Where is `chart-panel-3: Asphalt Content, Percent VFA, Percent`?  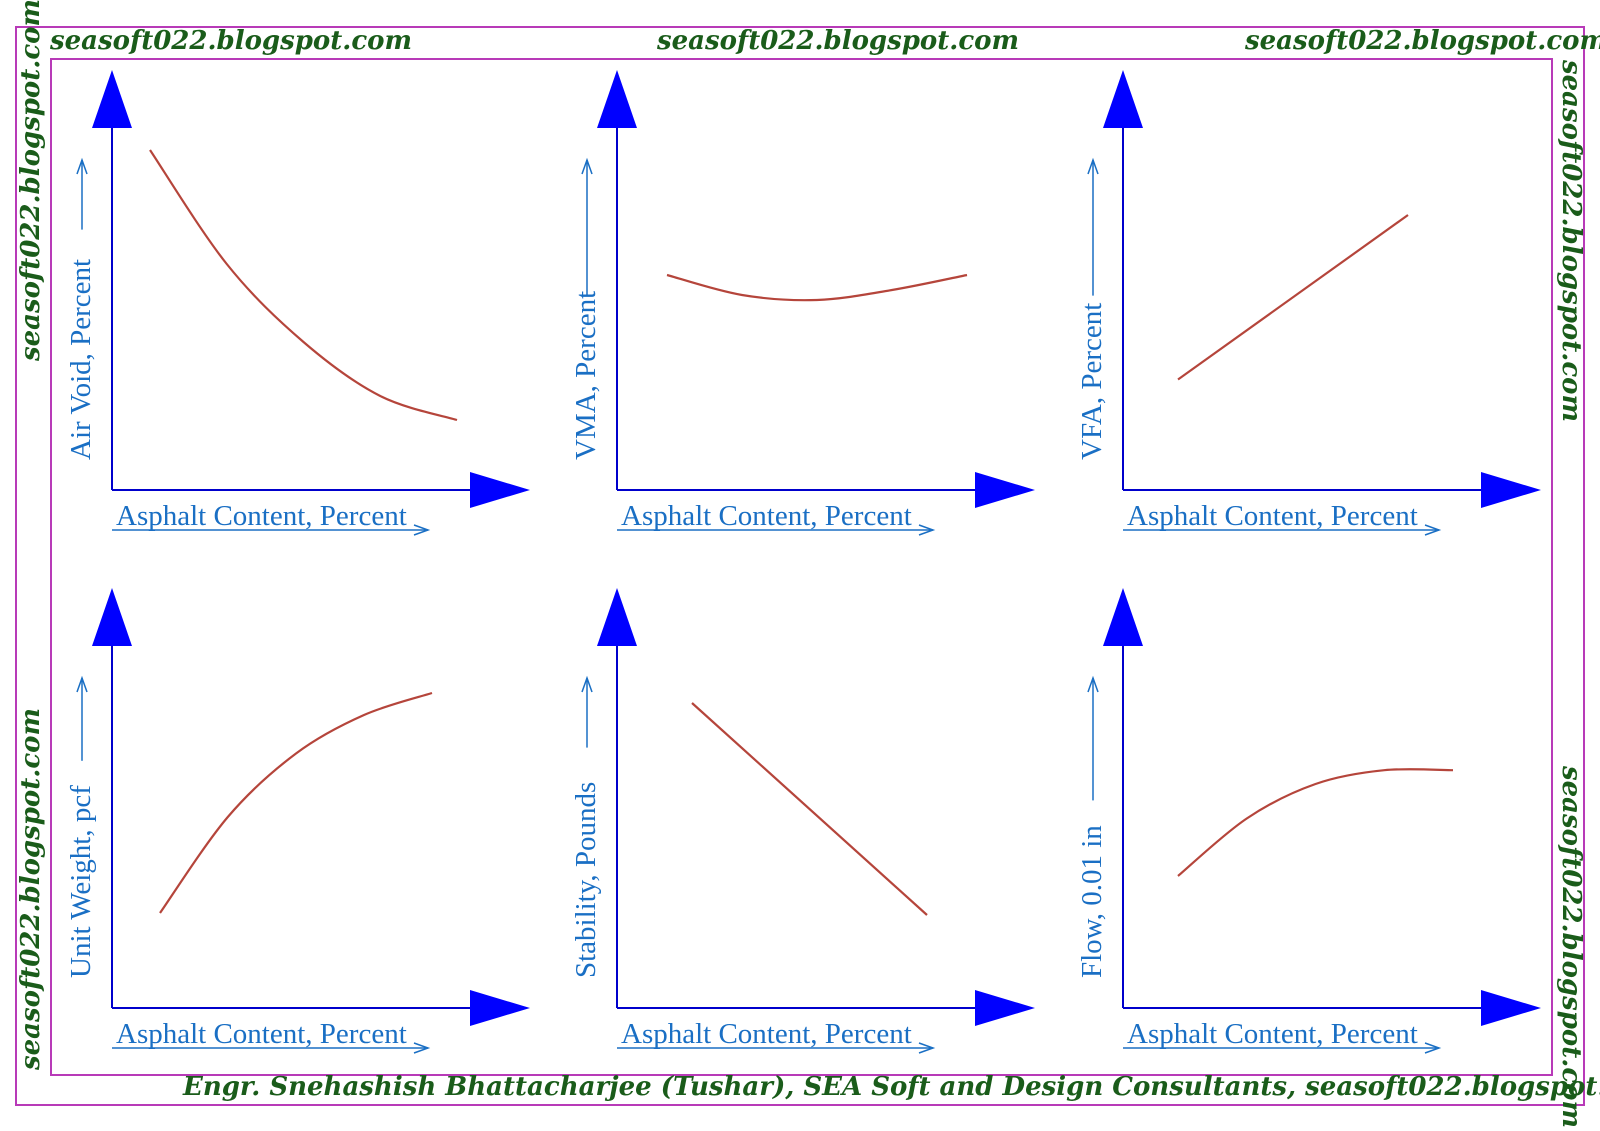 chart-panel-3: Asphalt Content, Percent VFA, Percent is located at coordinates (1308, 303).